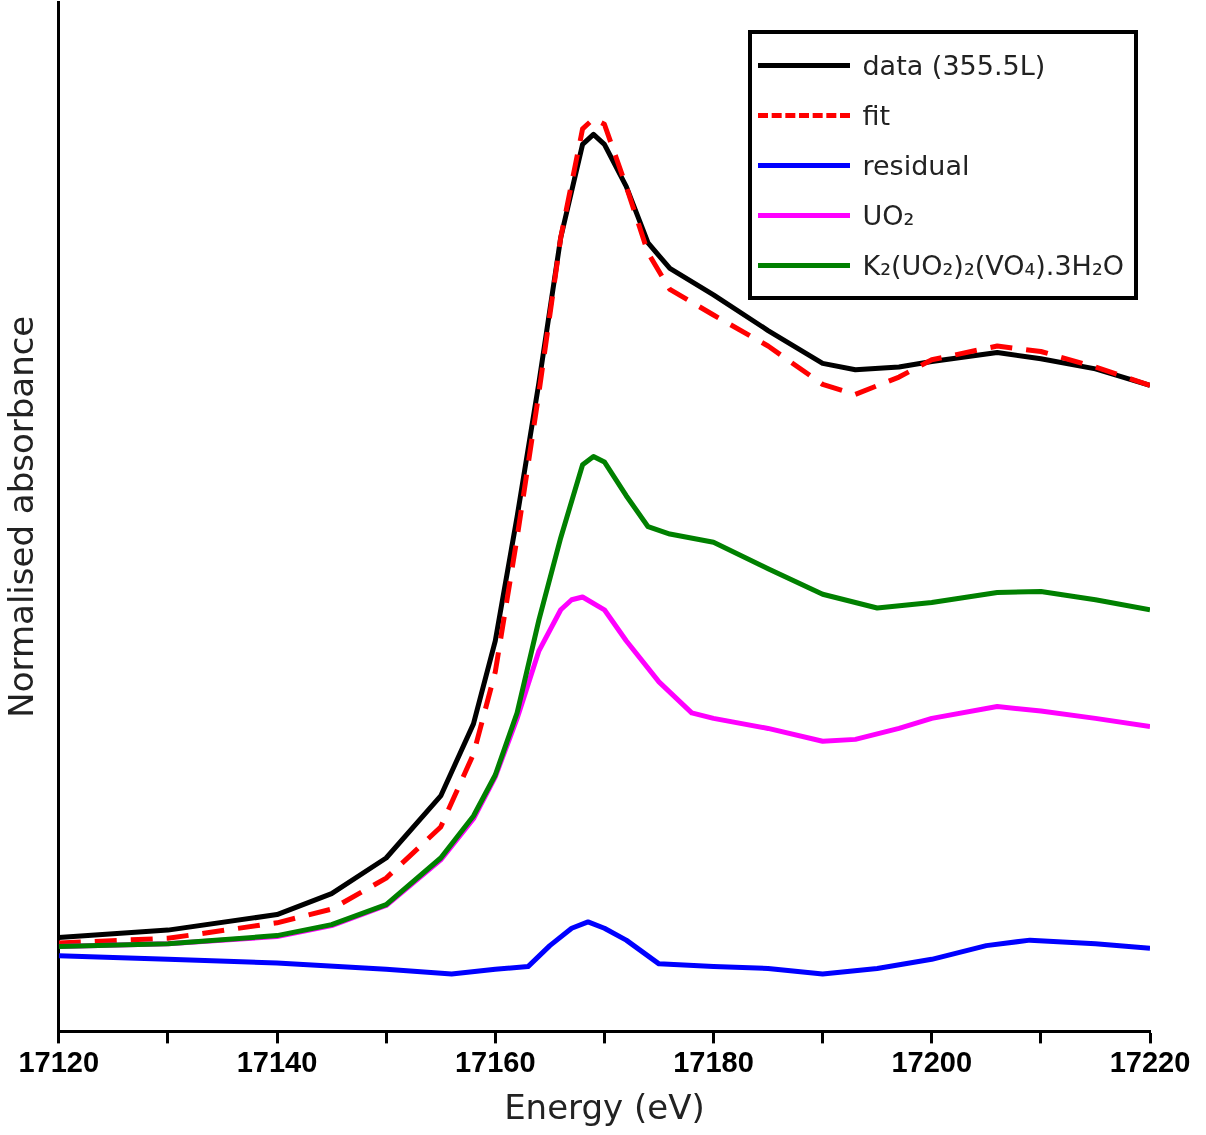 The height and width of the screenshot is (1135, 1206). What do you see at coordinates (954, 65) in the screenshot?
I see `legend-label: data (355.5L)` at bounding box center [954, 65].